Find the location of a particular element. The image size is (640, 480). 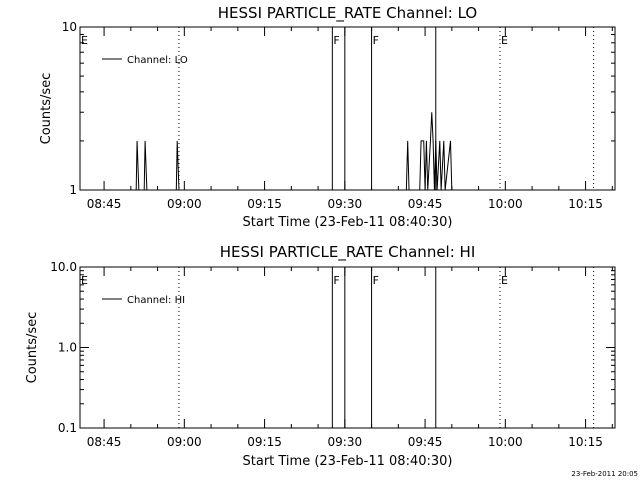

chart-title: HESSI PARTICLE_RATE Channel: HI is located at coordinates (348, 252).